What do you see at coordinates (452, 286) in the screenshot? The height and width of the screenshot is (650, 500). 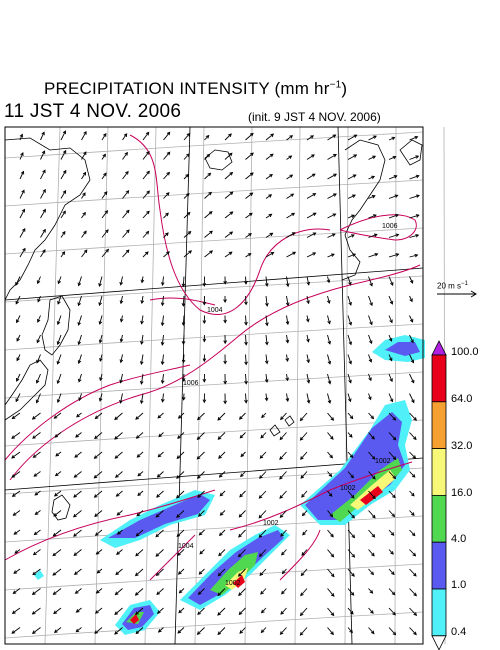 I see `reference-wind-label: 20 m s−1` at bounding box center [452, 286].